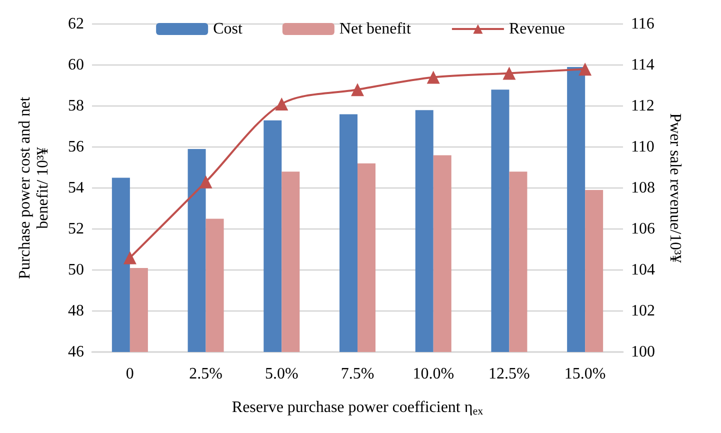 The height and width of the screenshot is (433, 721). Describe the element at coordinates (76, 106) in the screenshot. I see `y-tick-label: 58` at that location.